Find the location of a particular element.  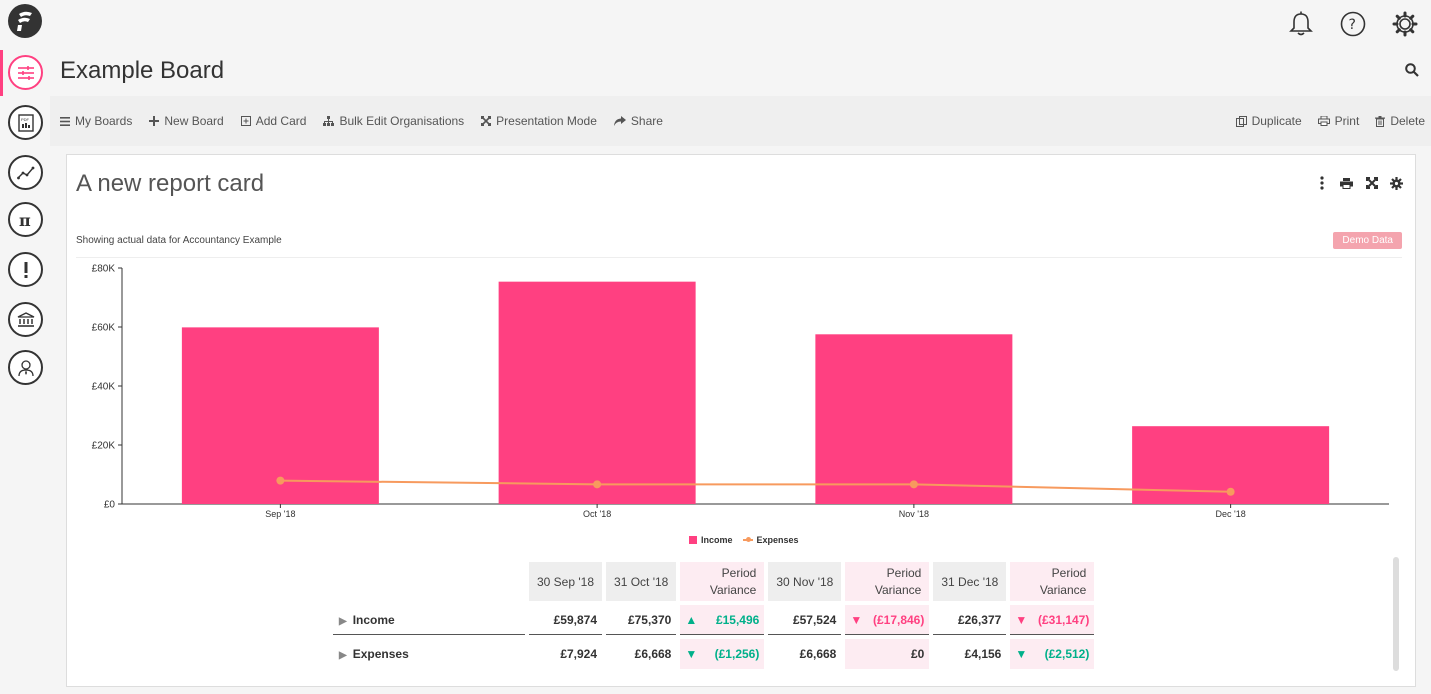

bulk-edit-button: Bulk Edit Organisations is located at coordinates (393, 121).